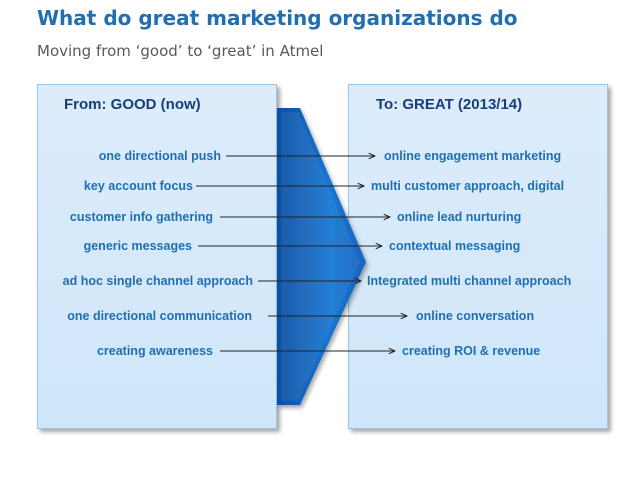  I want to click on to-item: online conversation, so click(475, 316).